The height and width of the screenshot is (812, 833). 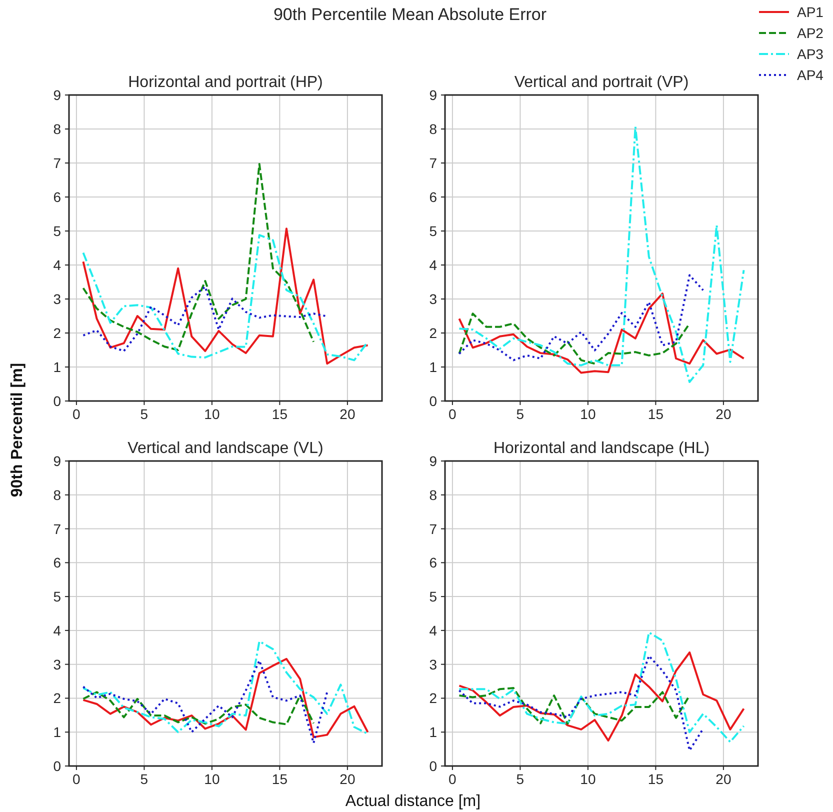 What do you see at coordinates (810, 12) in the screenshot?
I see `legend-label: AP1` at bounding box center [810, 12].